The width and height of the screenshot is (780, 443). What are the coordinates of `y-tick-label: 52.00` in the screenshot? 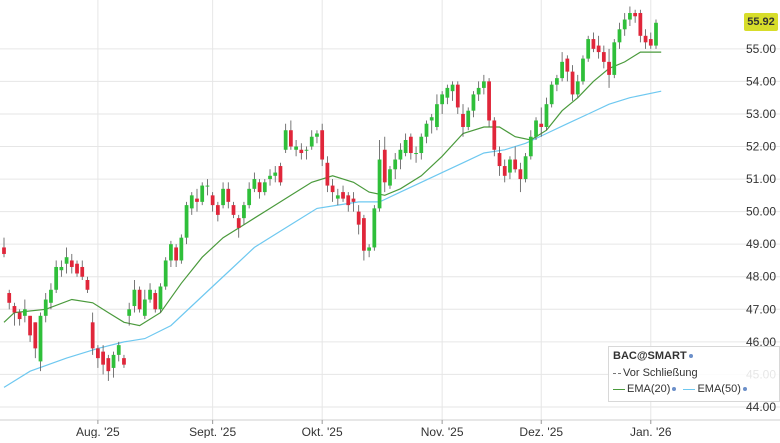 It's located at (761, 147).